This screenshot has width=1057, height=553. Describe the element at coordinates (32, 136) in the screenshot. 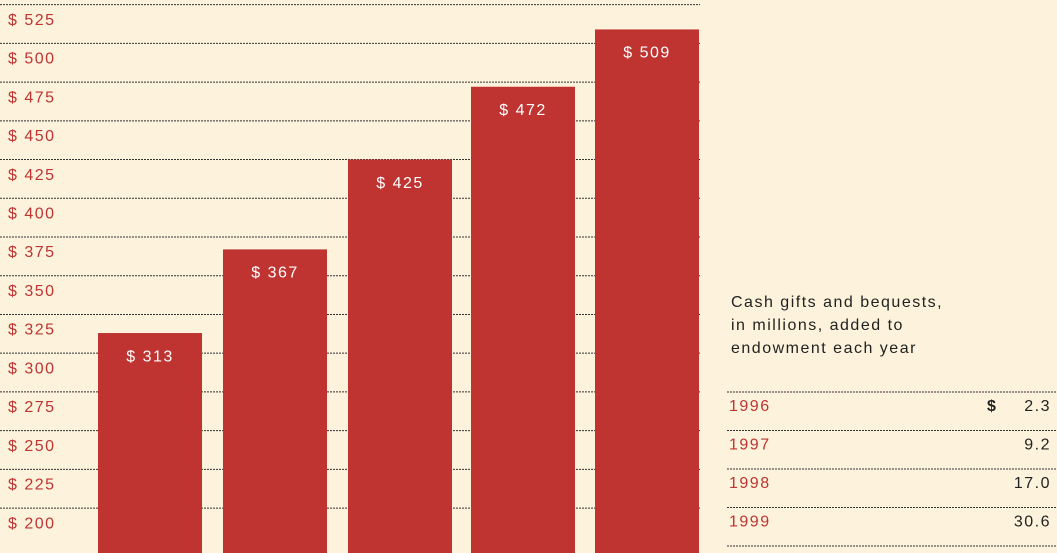

I see `y-tick-label: $ 450` at that location.